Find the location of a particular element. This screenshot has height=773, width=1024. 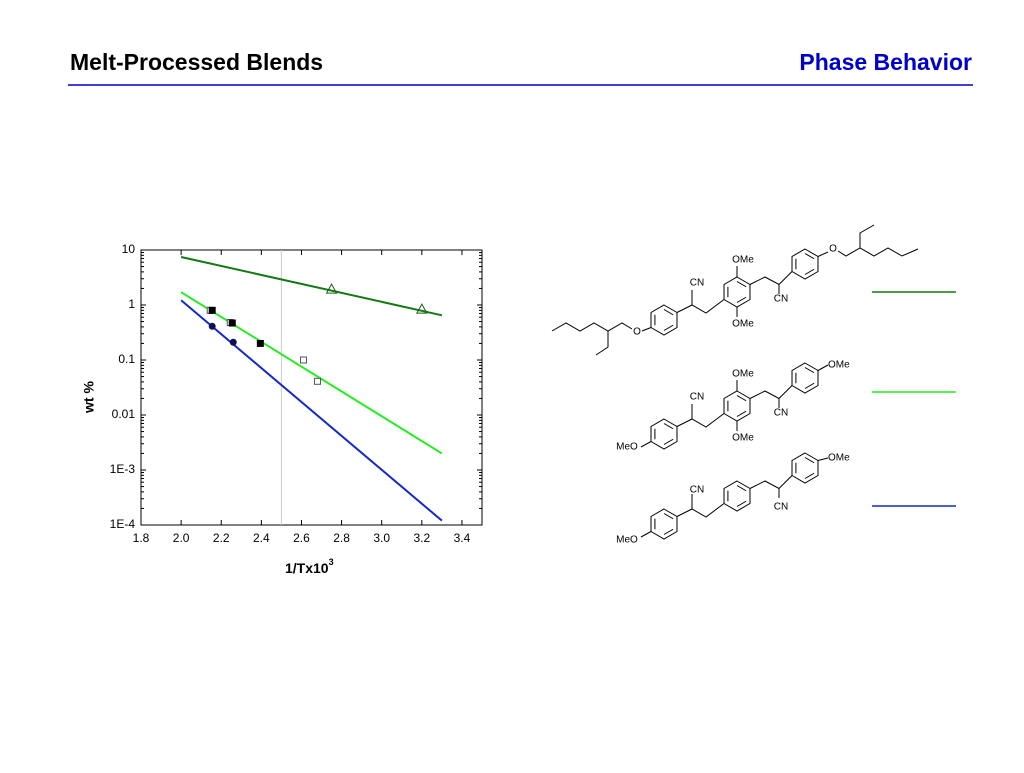

x-tick-label: 2.2 is located at coordinates (221, 538).